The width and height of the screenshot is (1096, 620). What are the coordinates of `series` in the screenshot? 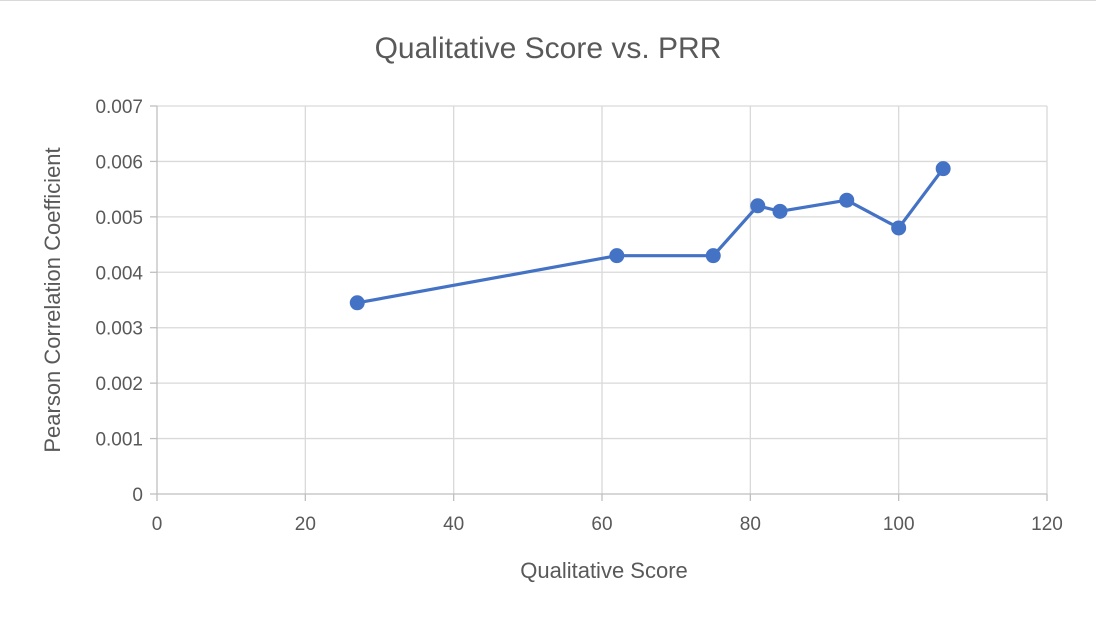 It's located at (650, 236).